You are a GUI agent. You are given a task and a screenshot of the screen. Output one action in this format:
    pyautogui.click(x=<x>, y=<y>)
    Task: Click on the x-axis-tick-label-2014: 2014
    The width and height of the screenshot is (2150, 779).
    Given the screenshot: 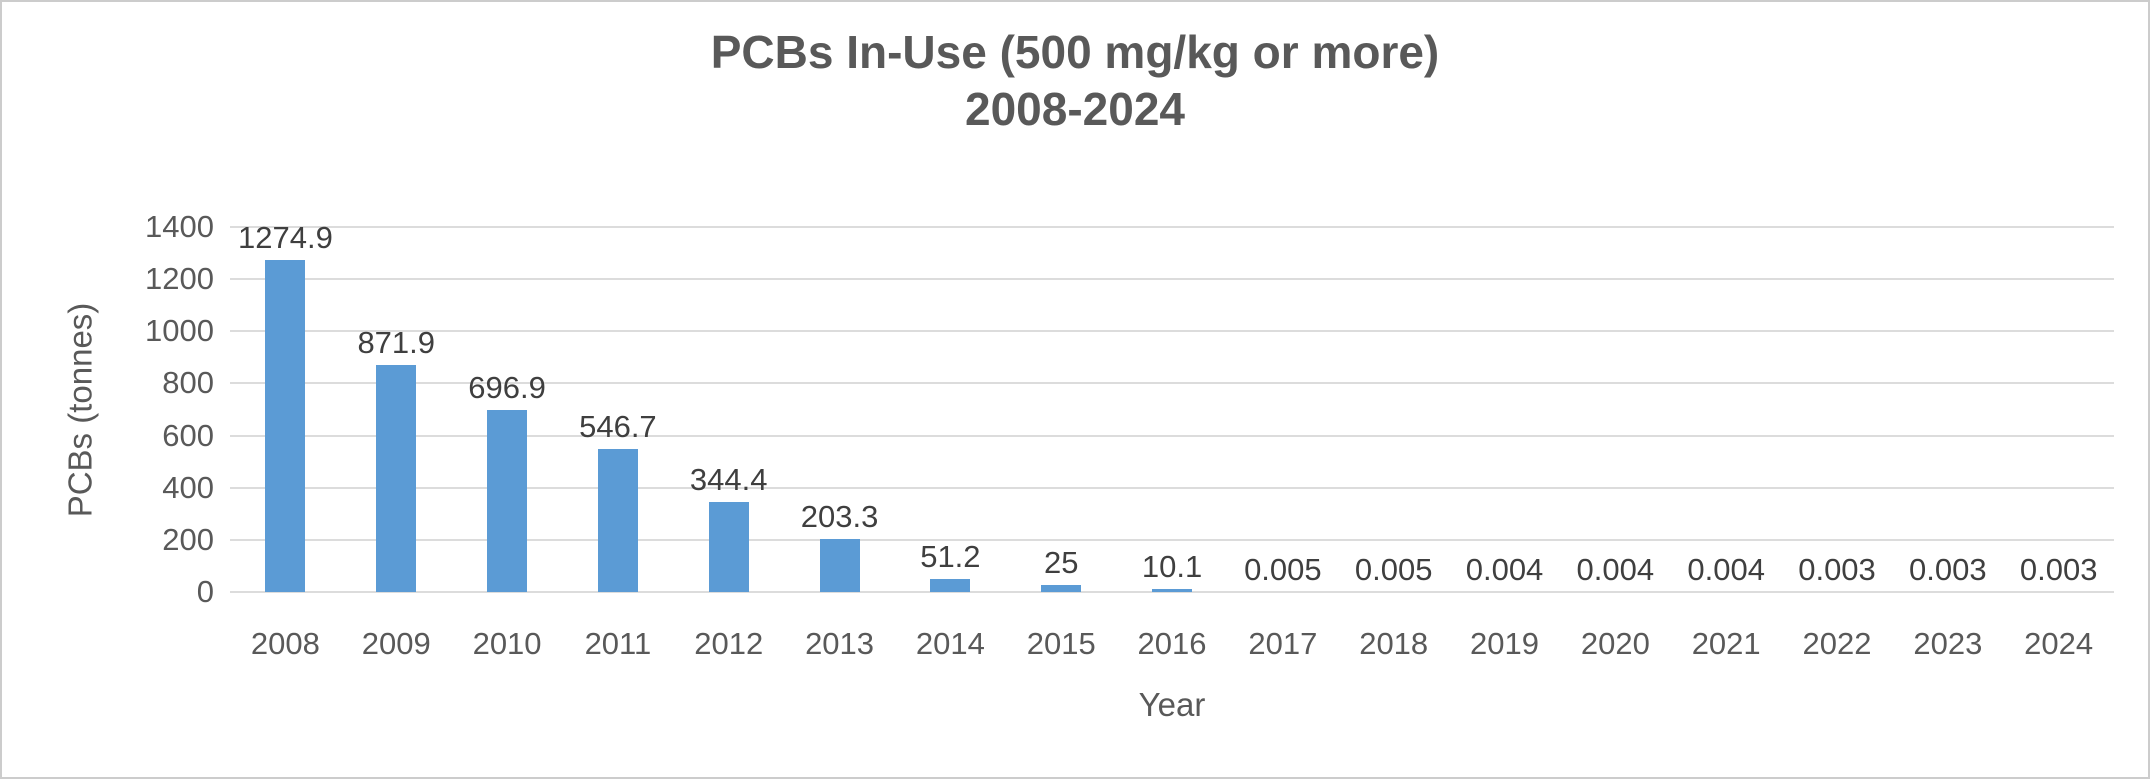 What is the action you would take?
    pyautogui.click(x=950, y=643)
    